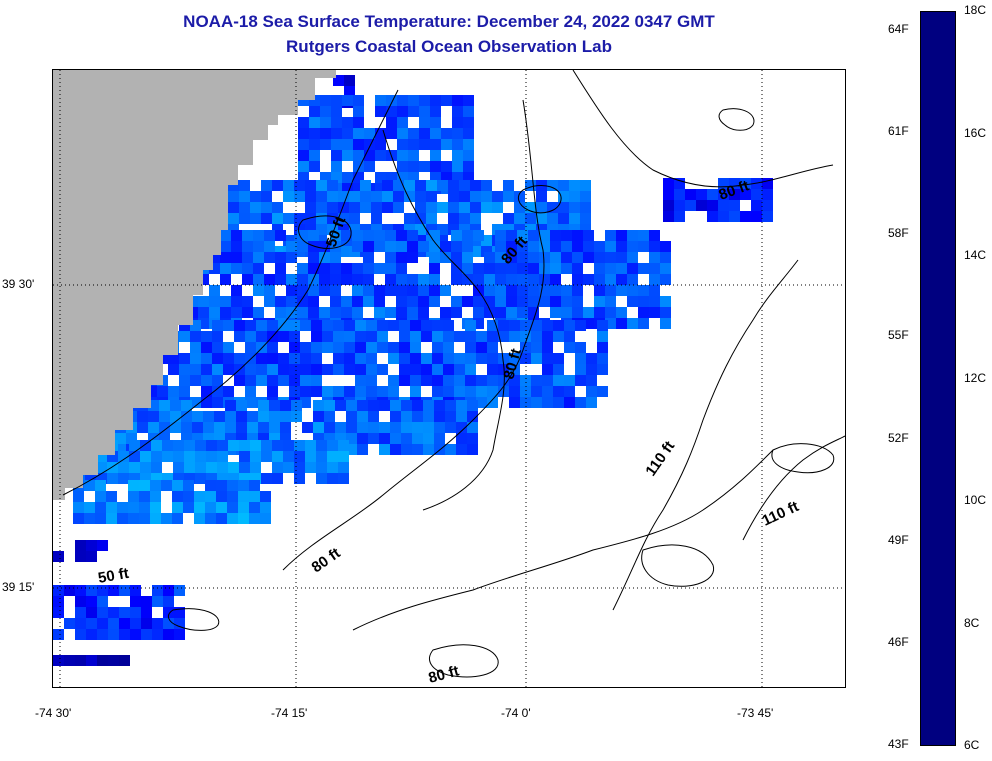 The image size is (992, 761). I want to click on contour-80ft-east, so click(703, 129).